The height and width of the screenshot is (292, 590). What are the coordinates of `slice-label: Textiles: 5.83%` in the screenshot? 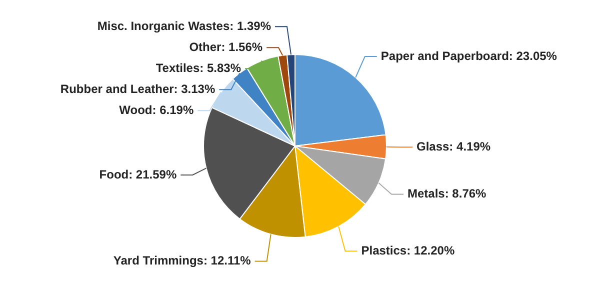 It's located at (199, 67).